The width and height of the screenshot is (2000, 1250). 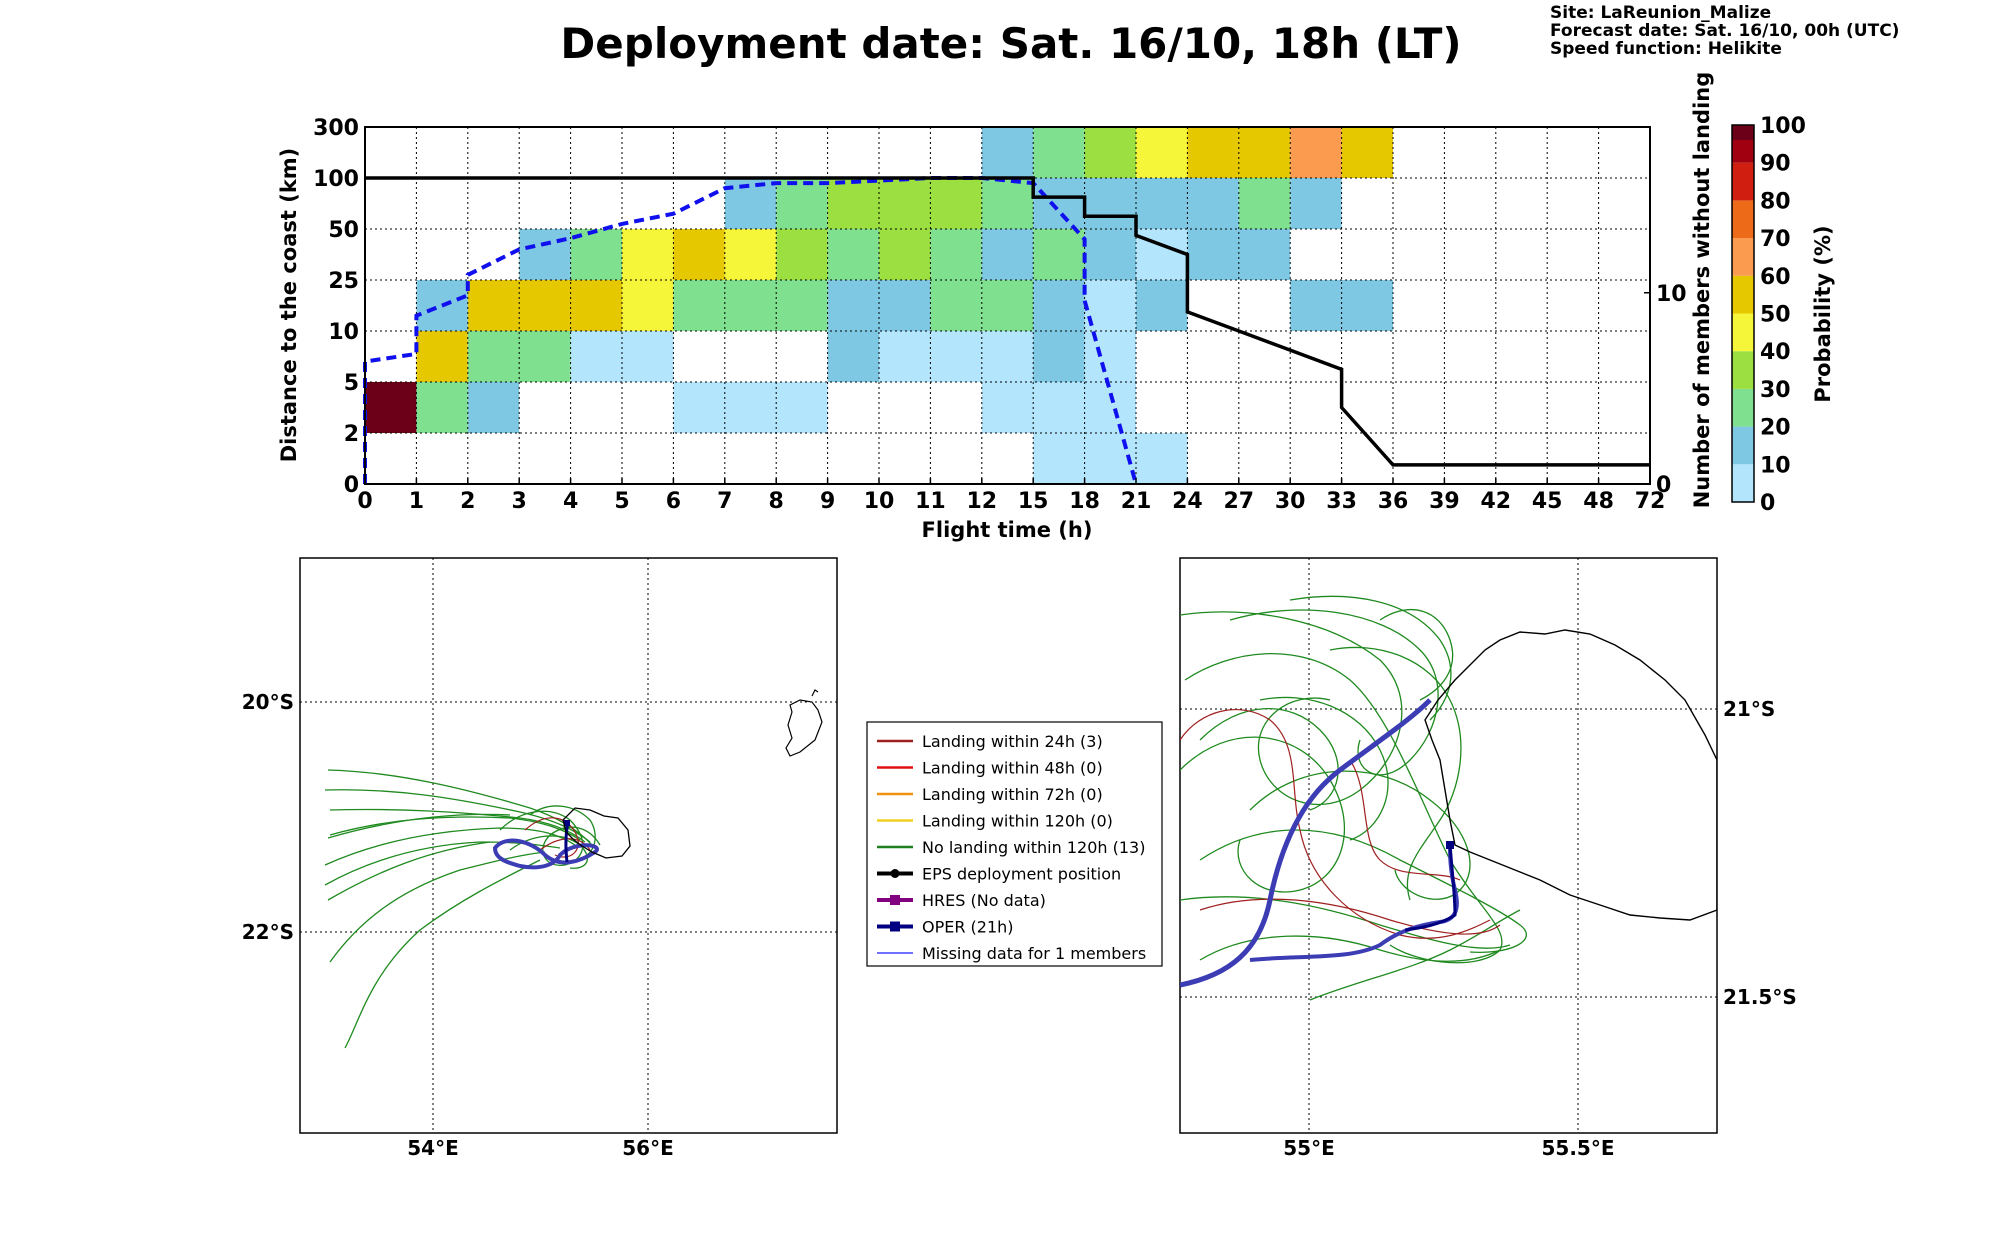 What do you see at coordinates (1238, 501) in the screenshot?
I see `x-tick-label: 27` at bounding box center [1238, 501].